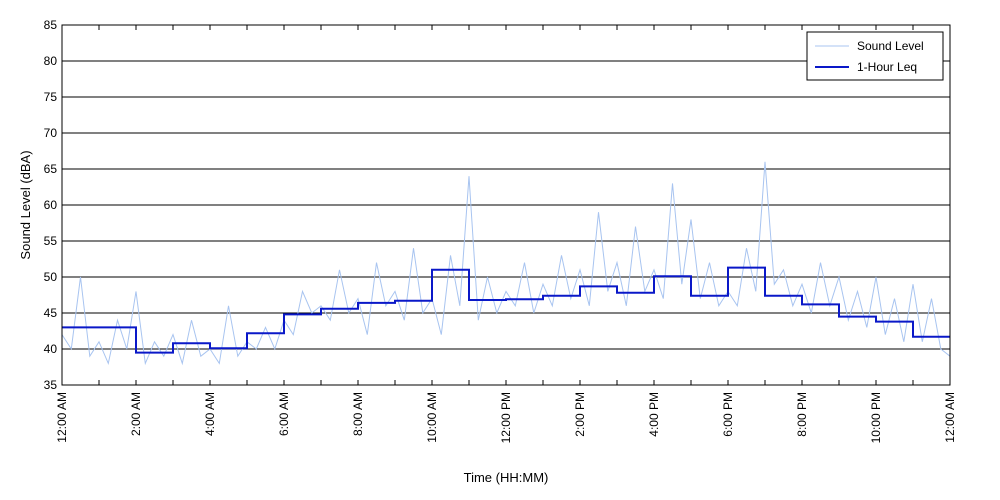  What do you see at coordinates (432, 417) in the screenshot?
I see `x-tick-label: 10:00 AM` at bounding box center [432, 417].